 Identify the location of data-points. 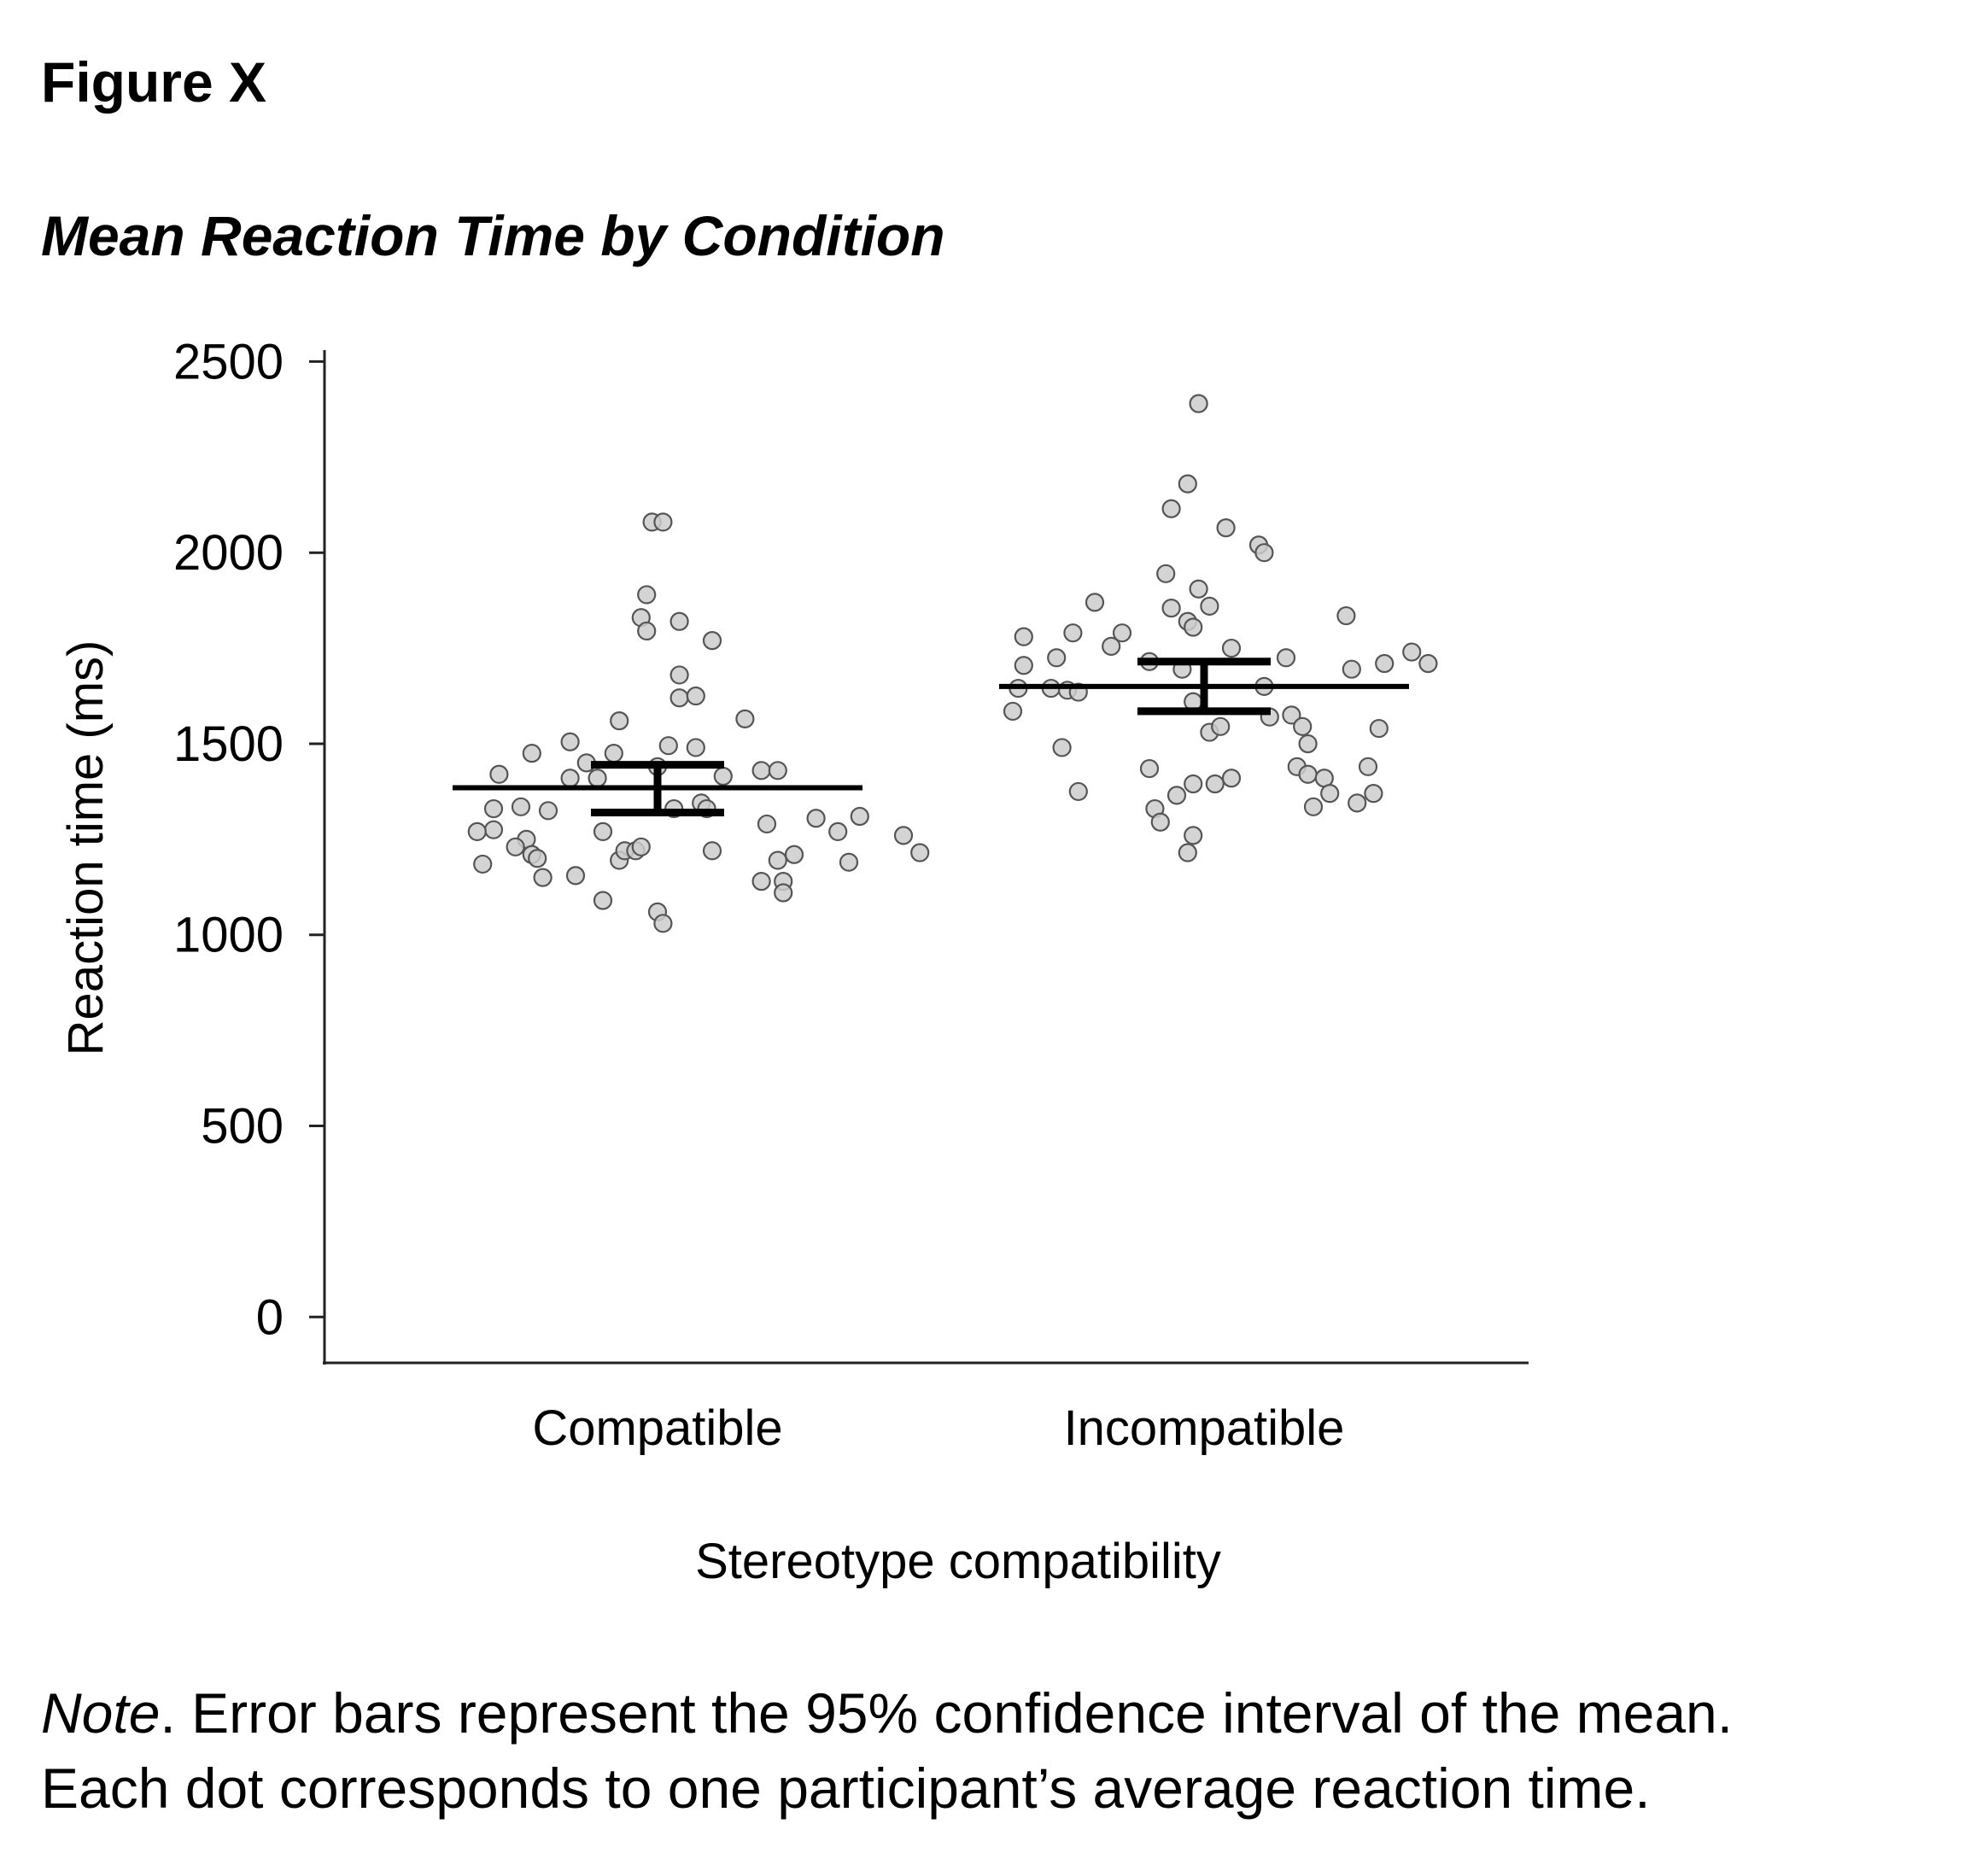
(952, 663).